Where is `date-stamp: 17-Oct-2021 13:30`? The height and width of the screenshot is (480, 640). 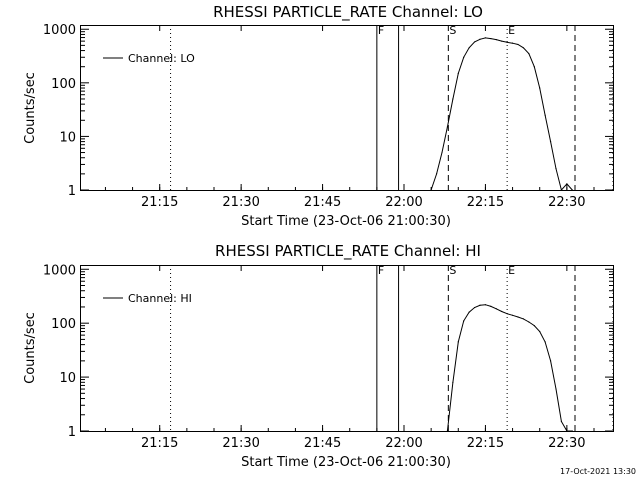 date-stamp: 17-Oct-2021 13:30 is located at coordinates (598, 471).